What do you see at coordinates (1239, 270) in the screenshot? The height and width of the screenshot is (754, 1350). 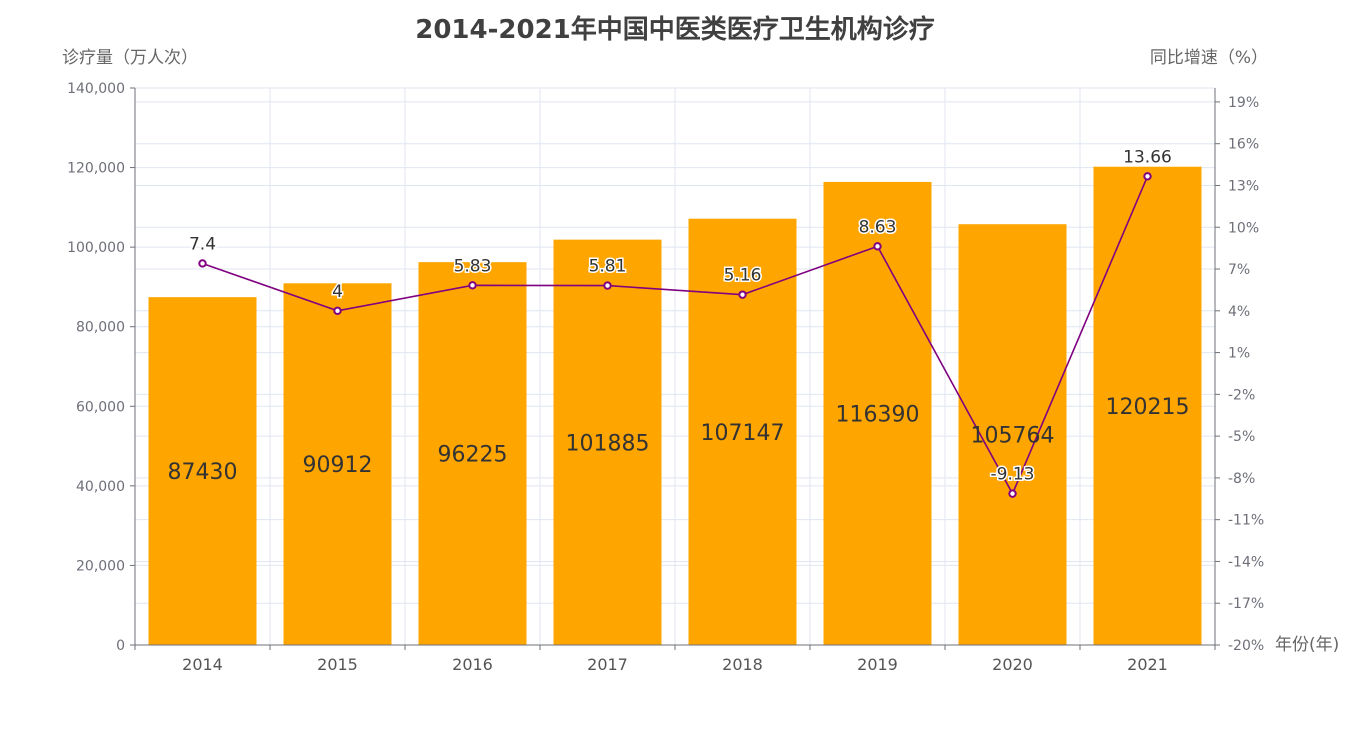 I see `y2-tick-label: 7%` at bounding box center [1239, 270].